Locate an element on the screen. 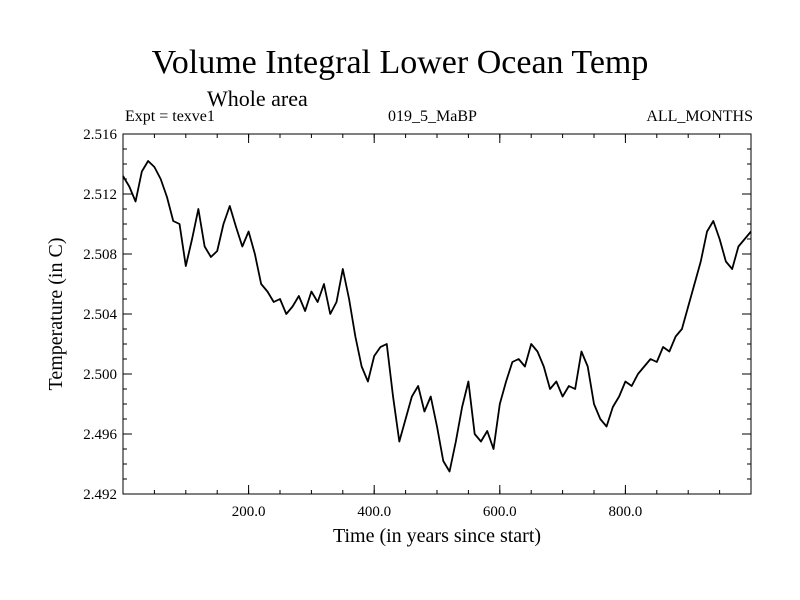 This screenshot has width=800, height=600. x-tick-label: 400.0 is located at coordinates (374, 512).